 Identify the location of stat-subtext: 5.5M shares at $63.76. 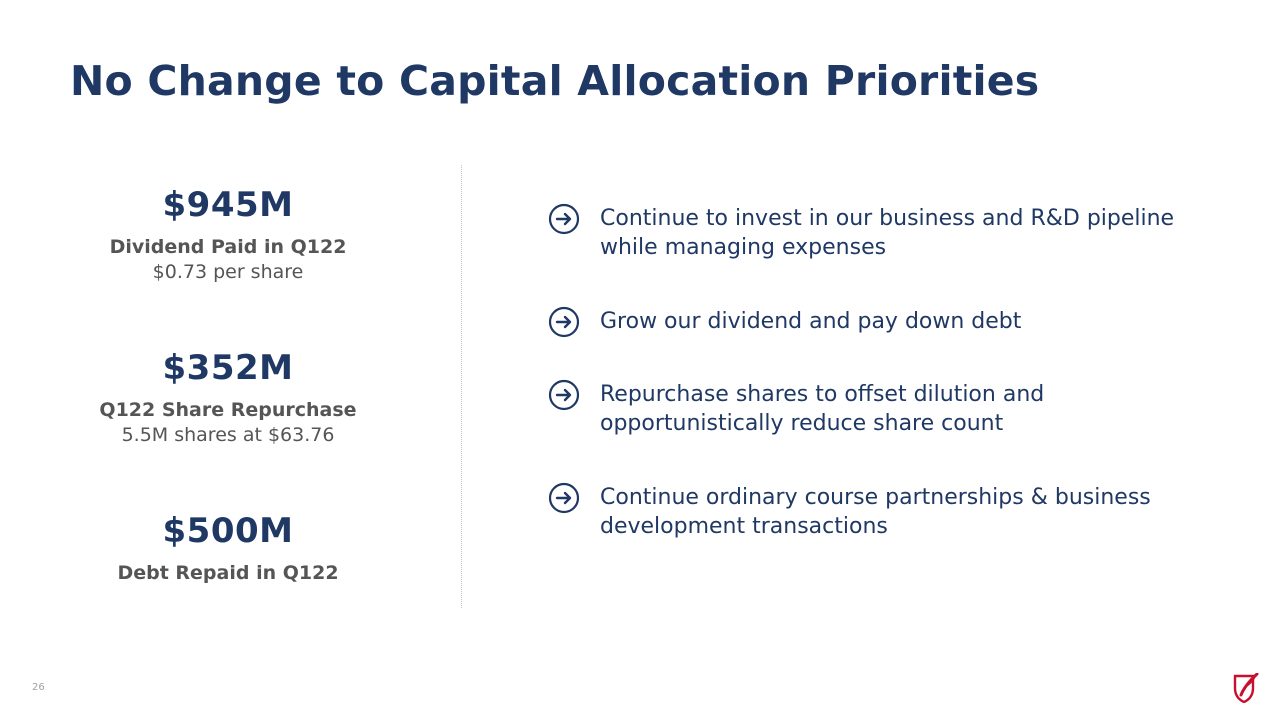
(228, 435).